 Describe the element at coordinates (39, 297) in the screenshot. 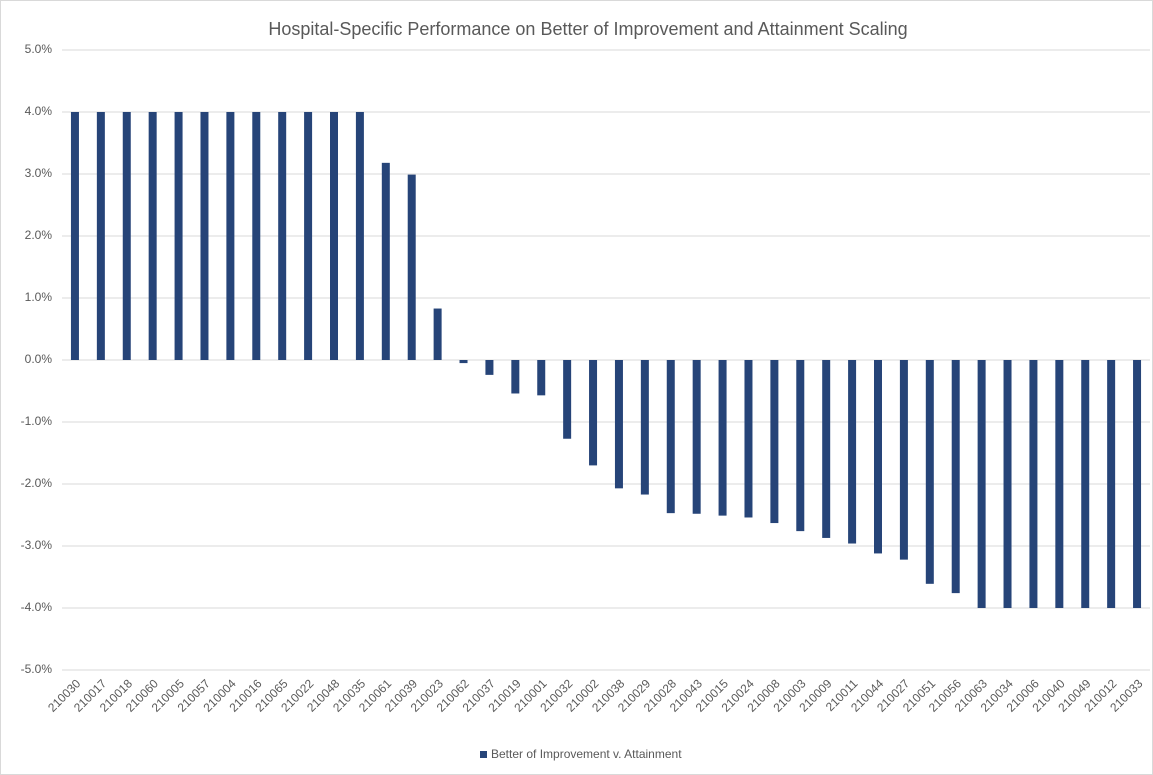

I see `y-tick-label: 1.0%` at that location.